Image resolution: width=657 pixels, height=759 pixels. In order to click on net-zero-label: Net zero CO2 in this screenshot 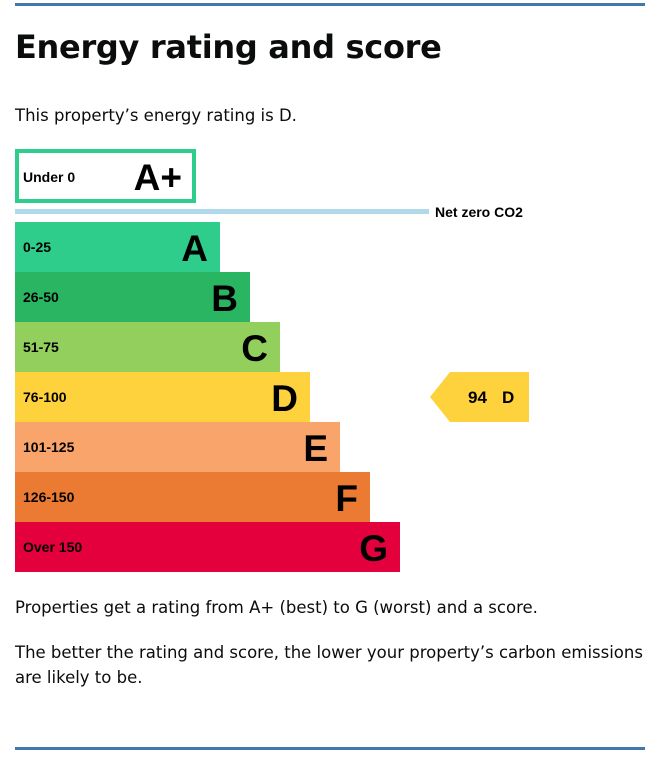, I will do `click(479, 212)`.